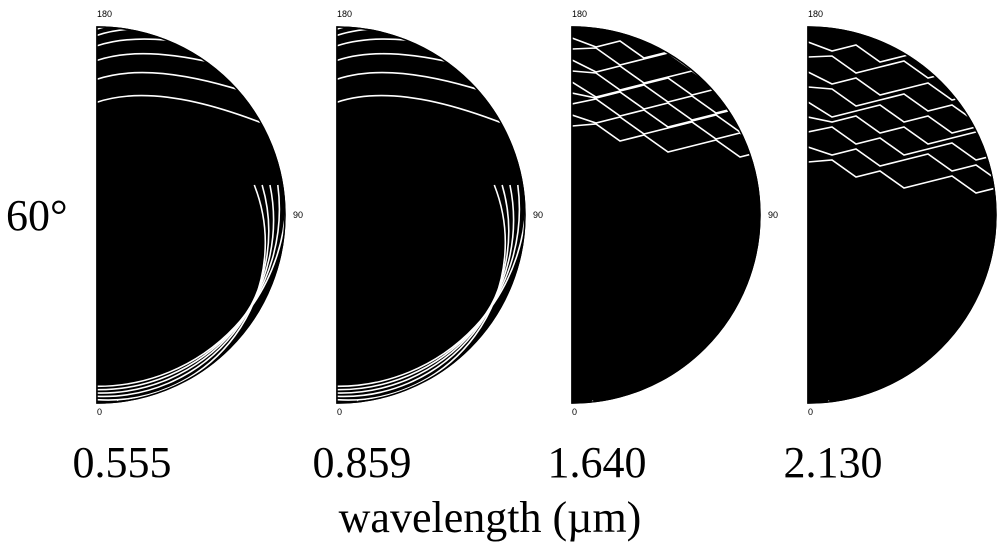 The image size is (1004, 544). Describe the element at coordinates (490, 517) in the screenshot. I see `x-axis-label: wavelength (µm)` at that location.